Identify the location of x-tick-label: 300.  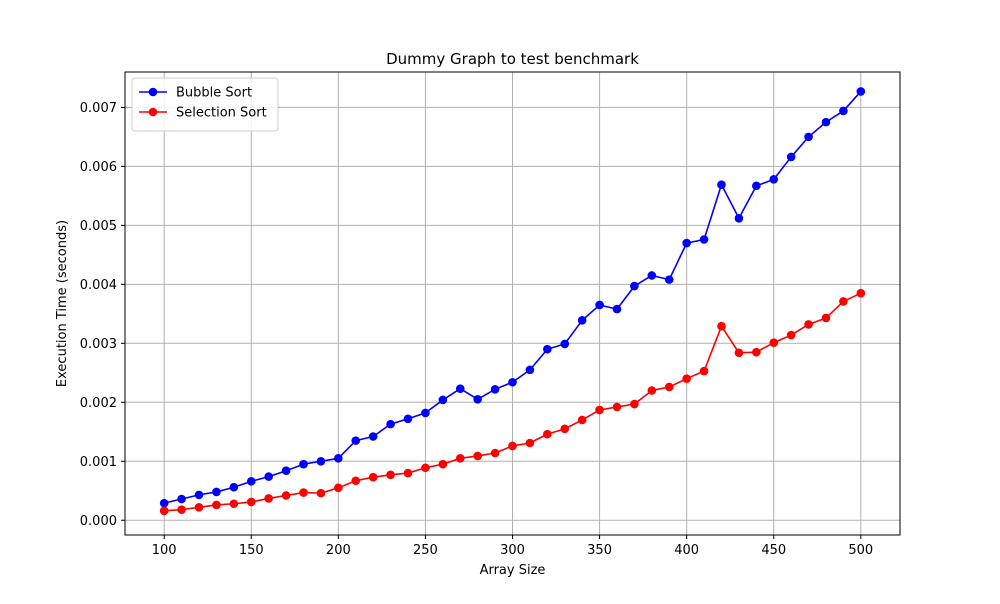
(512, 550).